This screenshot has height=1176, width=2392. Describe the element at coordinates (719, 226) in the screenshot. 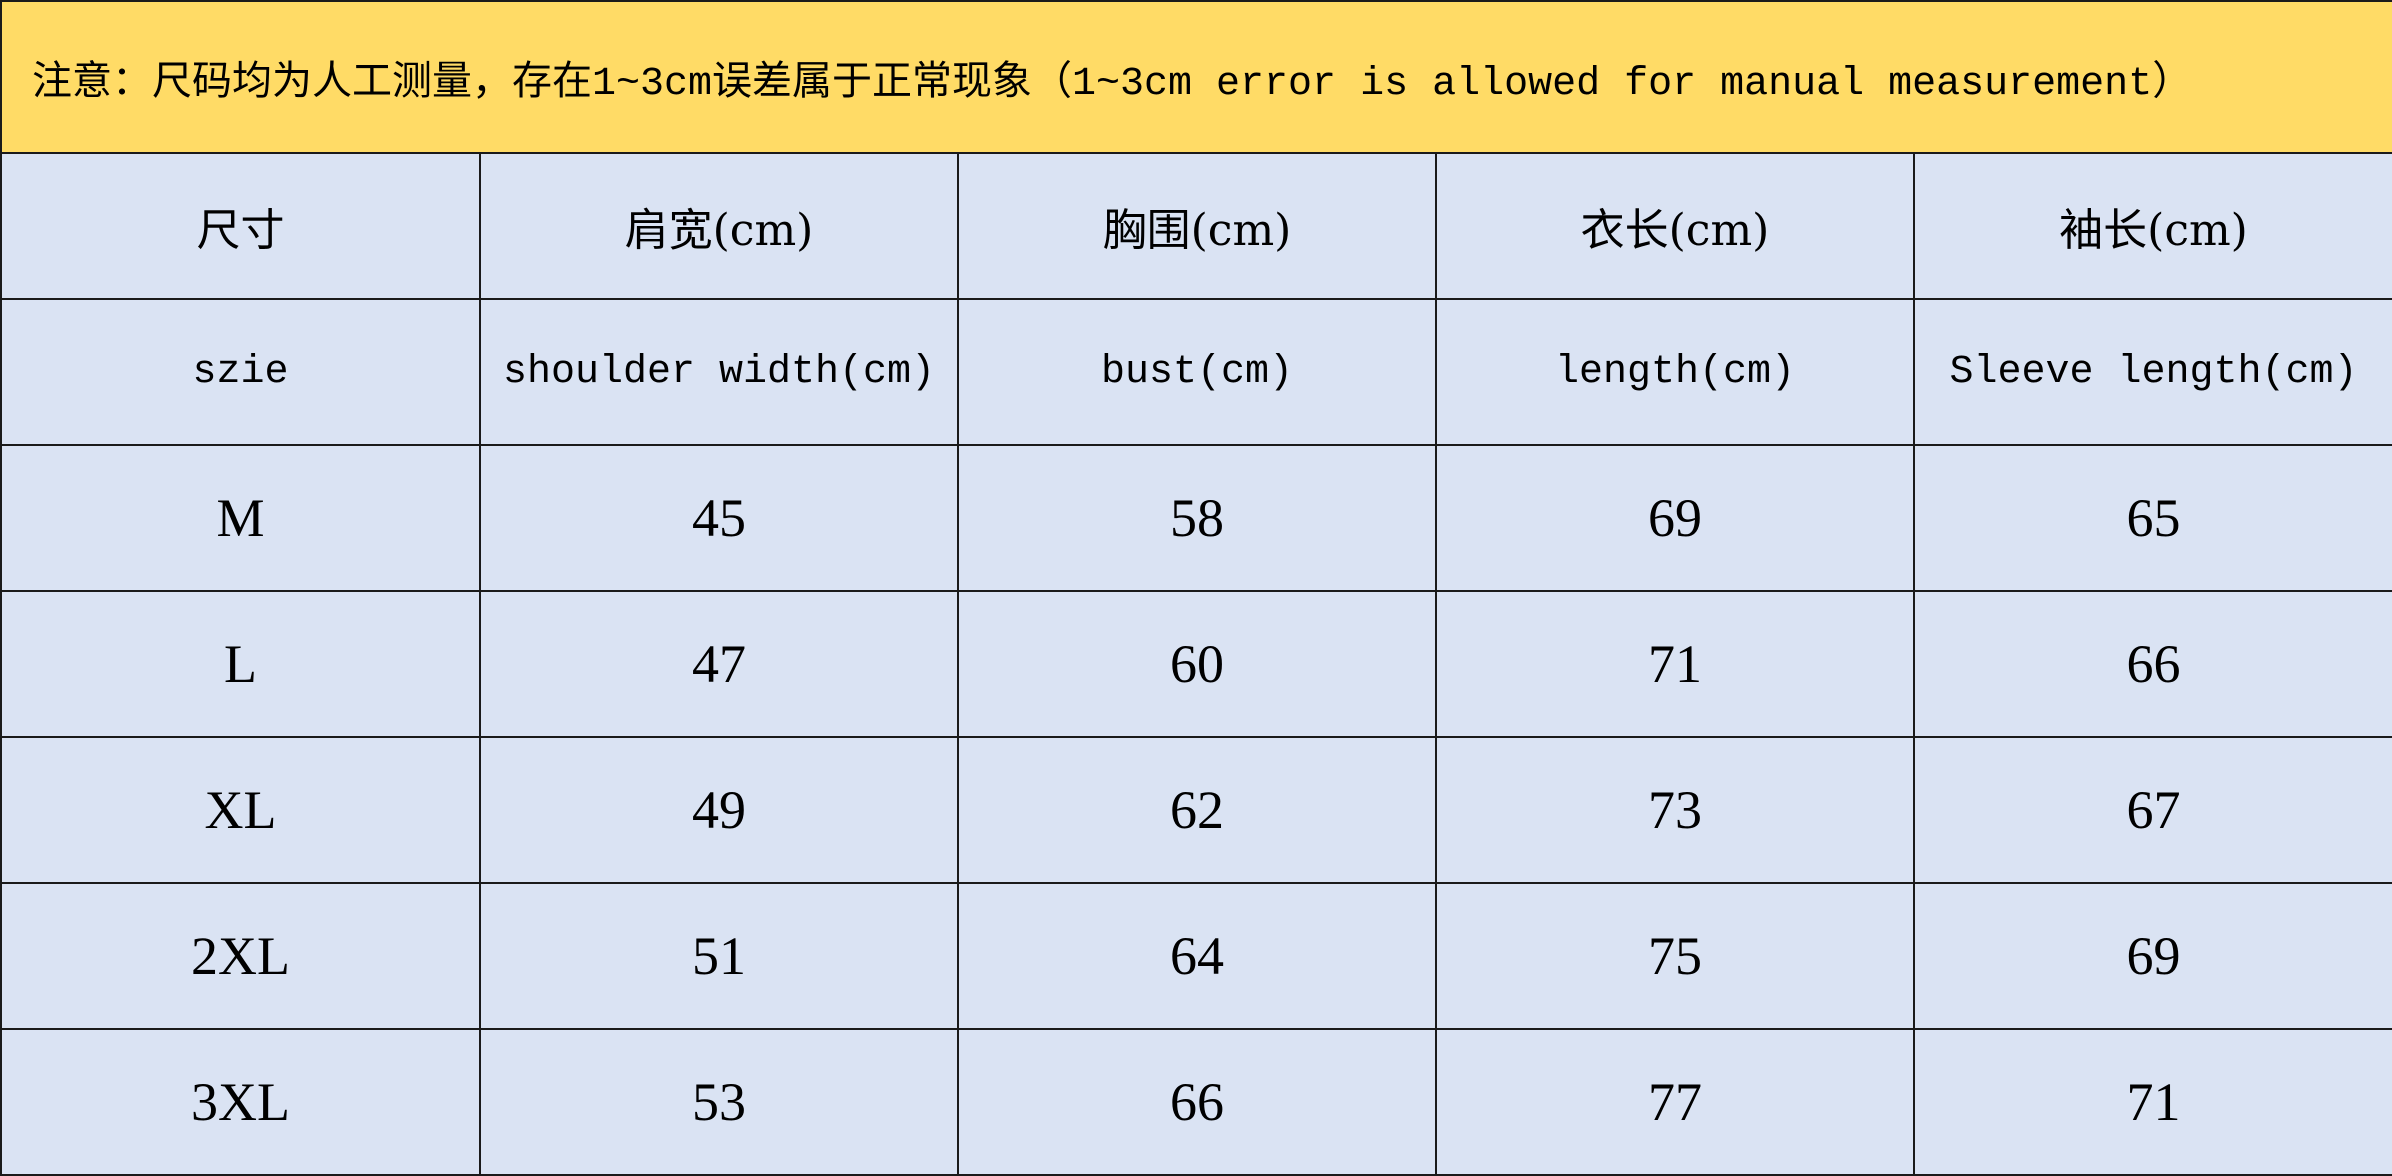

I see `header-shoulder-width: 肩宽(cm)` at that location.